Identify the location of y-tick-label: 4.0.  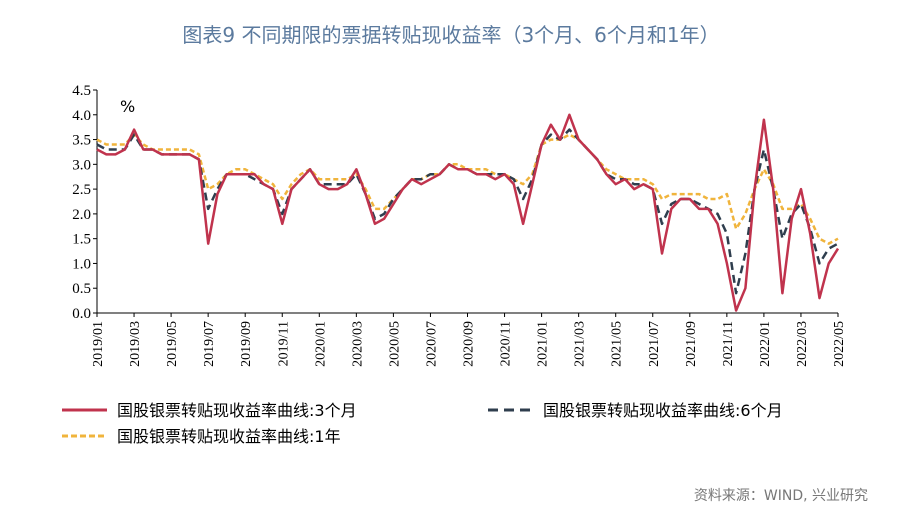
(81, 116).